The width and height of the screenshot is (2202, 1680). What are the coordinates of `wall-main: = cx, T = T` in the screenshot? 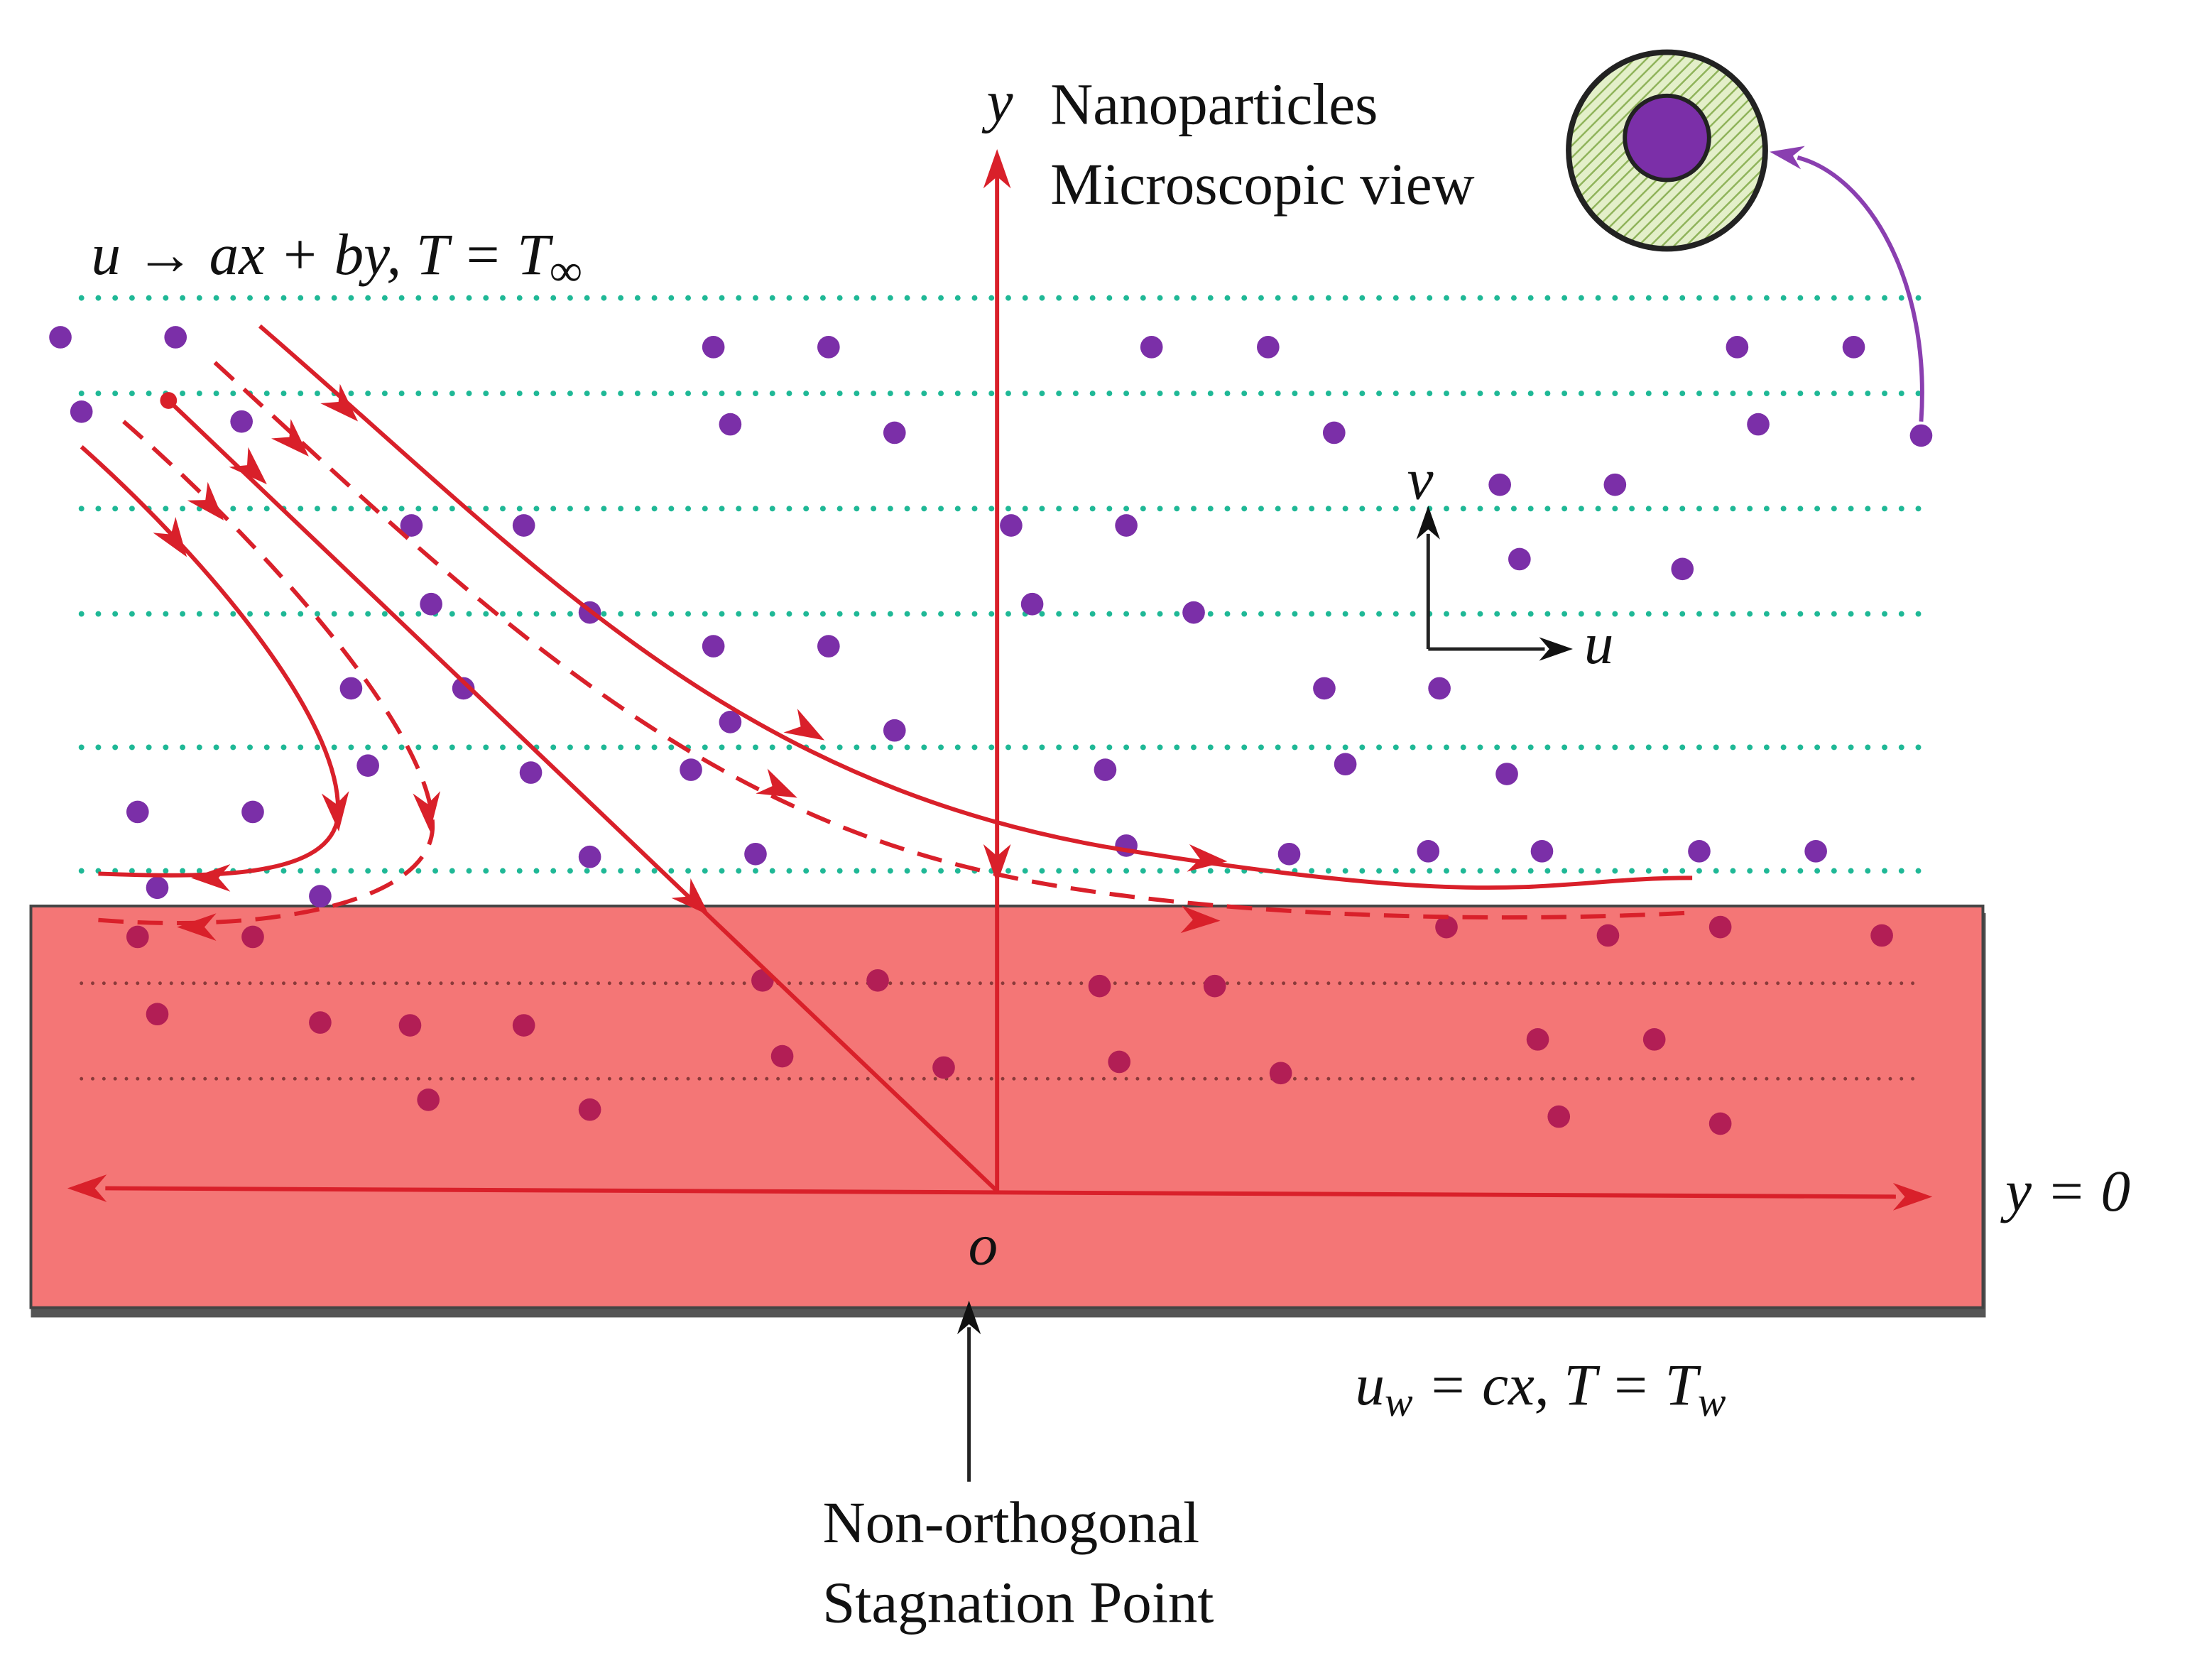 It's located at (1557, 1384).